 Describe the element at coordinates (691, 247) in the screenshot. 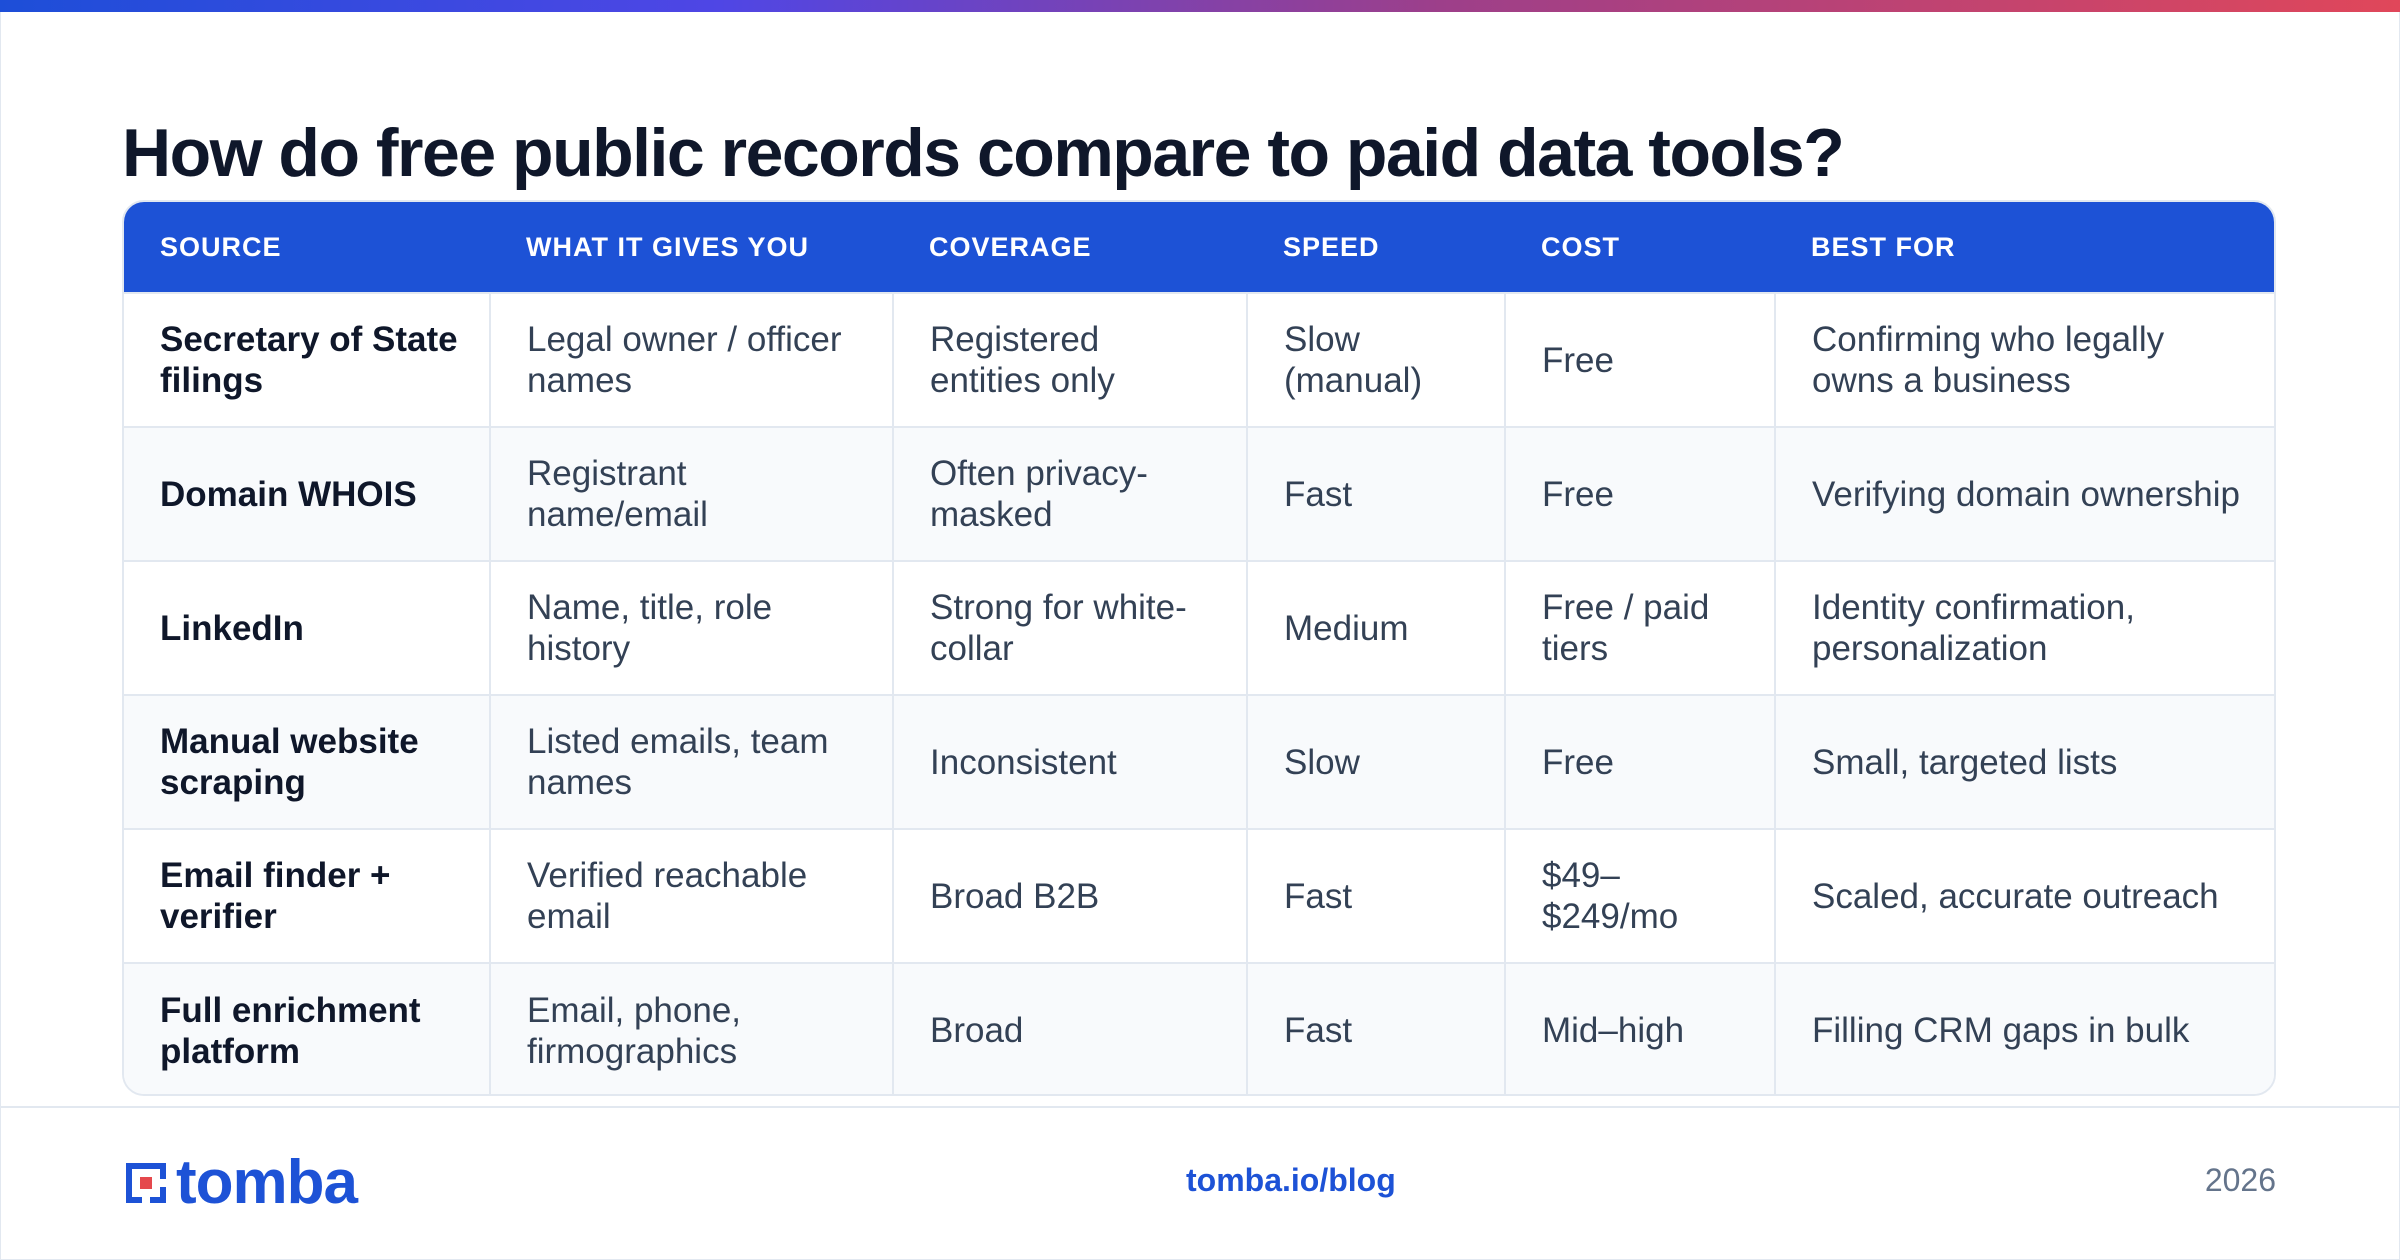

I see `header-what-it-gives-you: WHAT IT GIVES YOU` at that location.